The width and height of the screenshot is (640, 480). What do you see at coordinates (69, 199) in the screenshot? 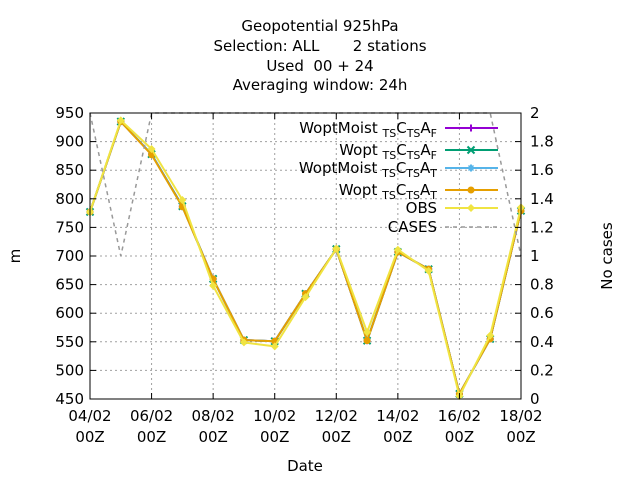
I see `y-tick-label: 800` at bounding box center [69, 199].